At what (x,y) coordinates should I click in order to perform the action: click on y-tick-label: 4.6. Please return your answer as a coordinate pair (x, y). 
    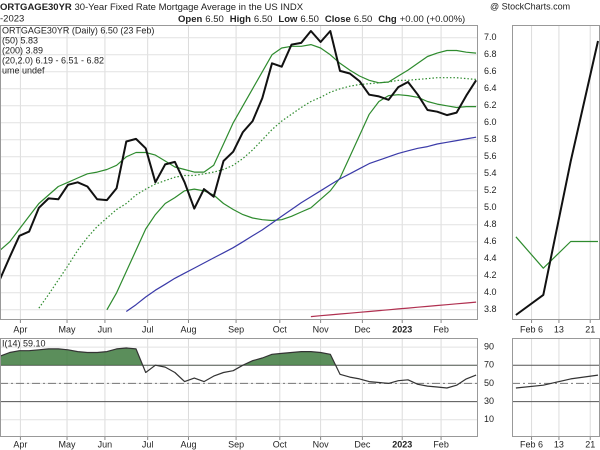
    Looking at the image, I should click on (490, 241).